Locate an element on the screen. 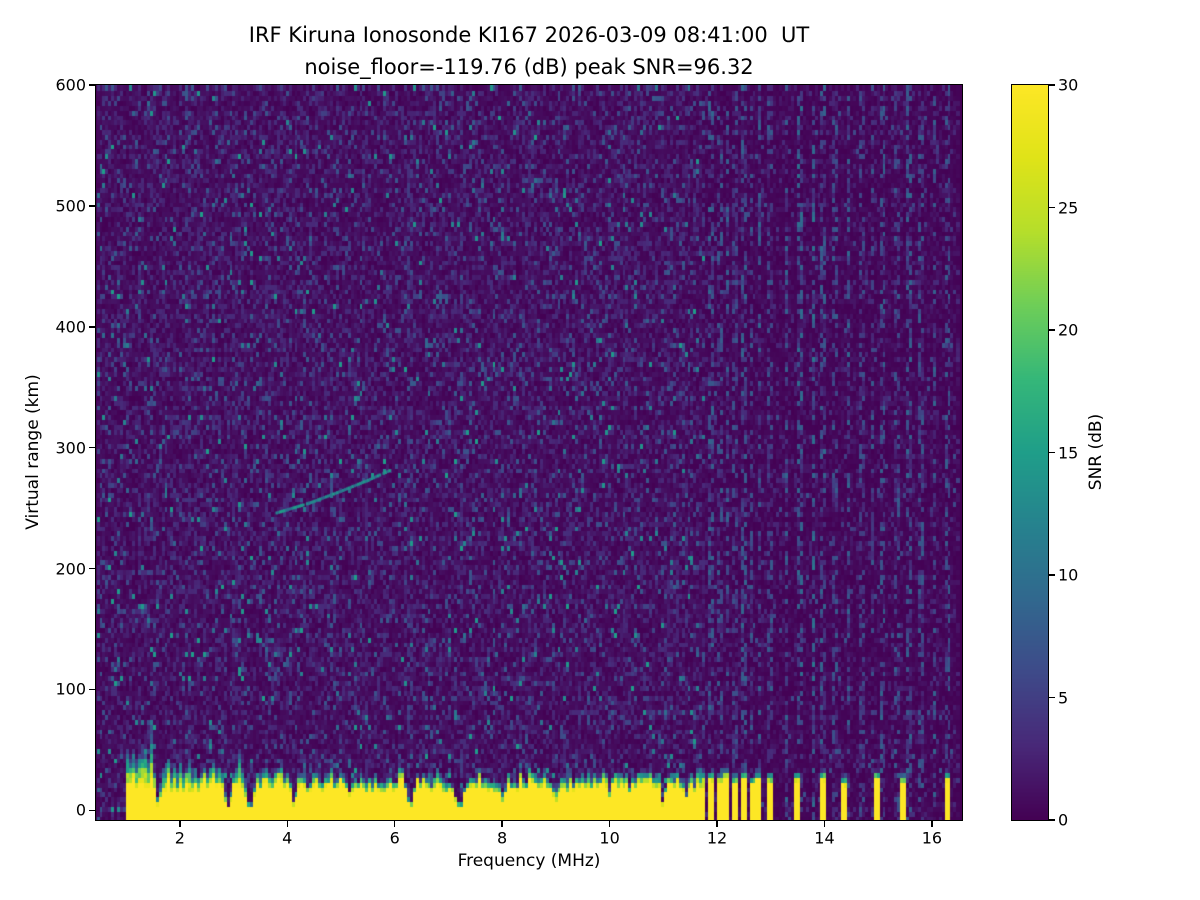 Image resolution: width=1200 pixels, height=900 pixels. x-axis-label: Frequency (MHz) is located at coordinates (529, 861).